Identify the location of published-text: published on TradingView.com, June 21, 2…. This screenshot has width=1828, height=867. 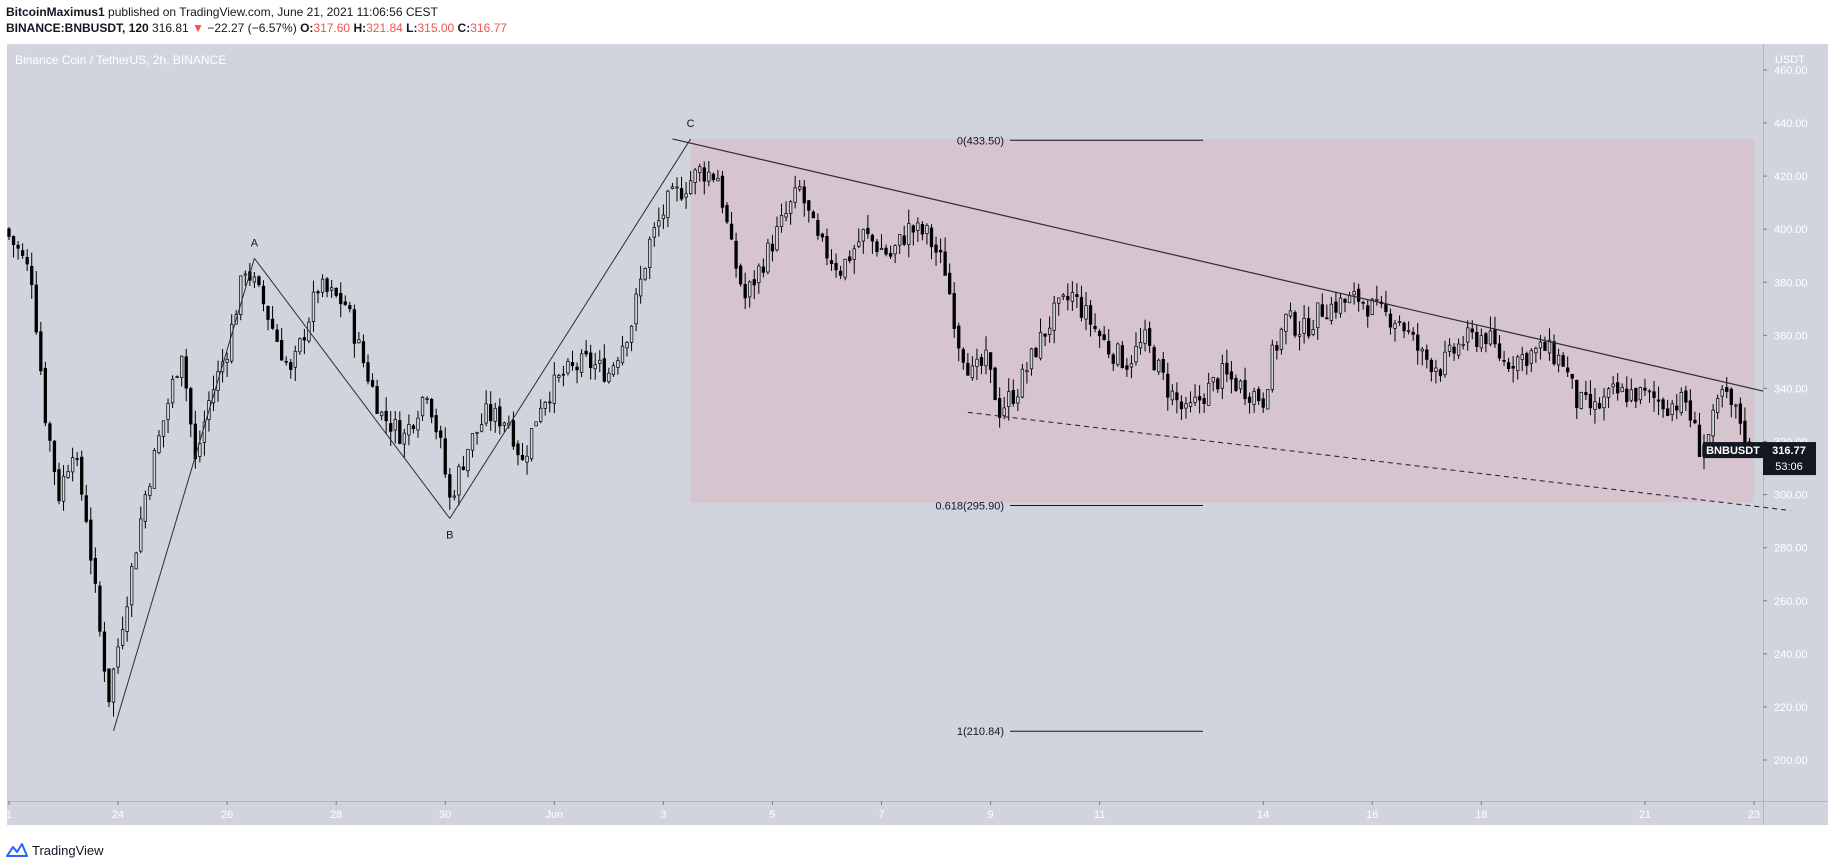
(273, 12).